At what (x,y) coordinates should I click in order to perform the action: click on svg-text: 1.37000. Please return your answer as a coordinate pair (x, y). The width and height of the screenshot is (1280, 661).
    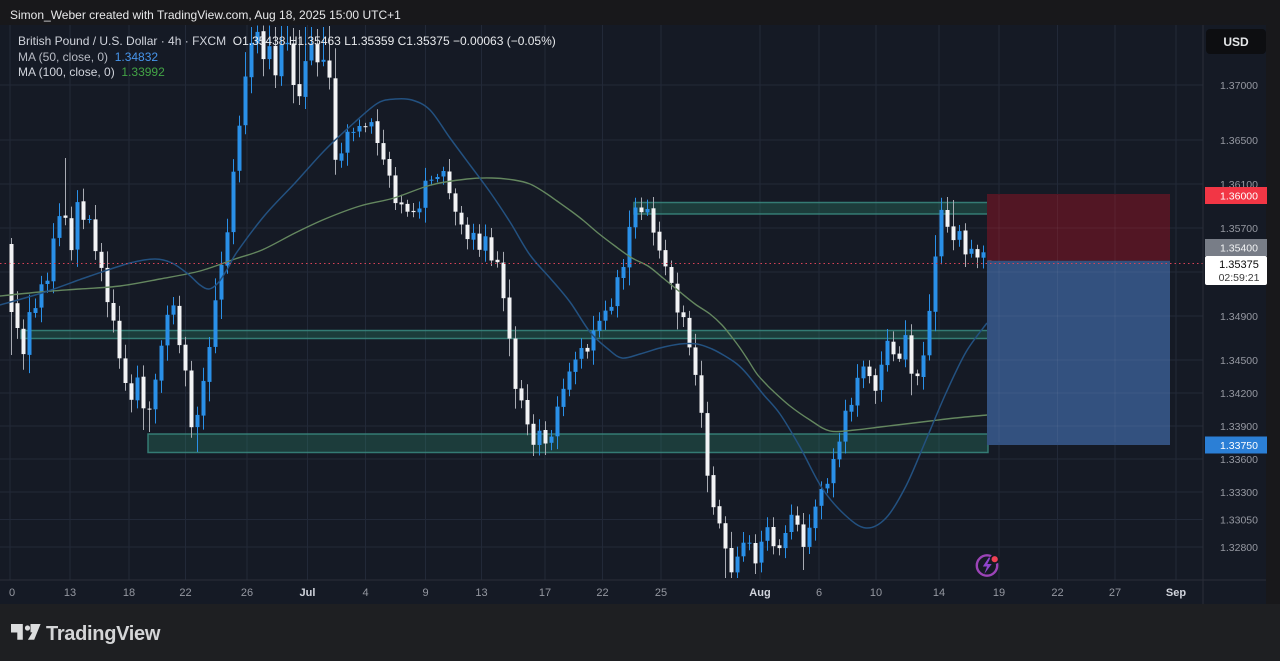
    Looking at the image, I should click on (1239, 86).